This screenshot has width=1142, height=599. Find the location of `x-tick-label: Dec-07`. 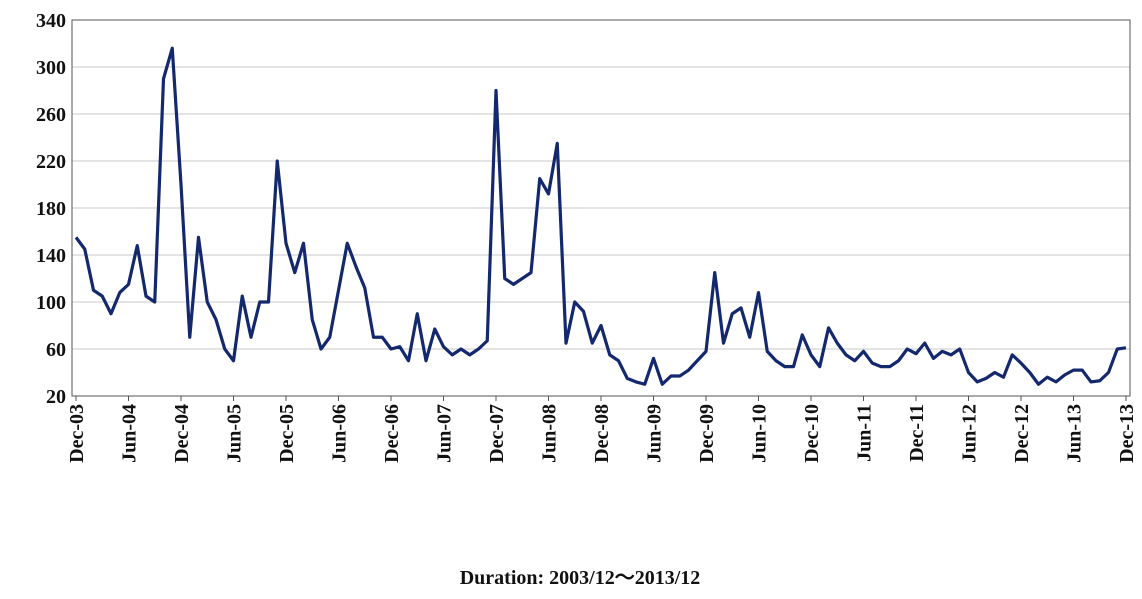

x-tick-label: Dec-07 is located at coordinates (497, 433).